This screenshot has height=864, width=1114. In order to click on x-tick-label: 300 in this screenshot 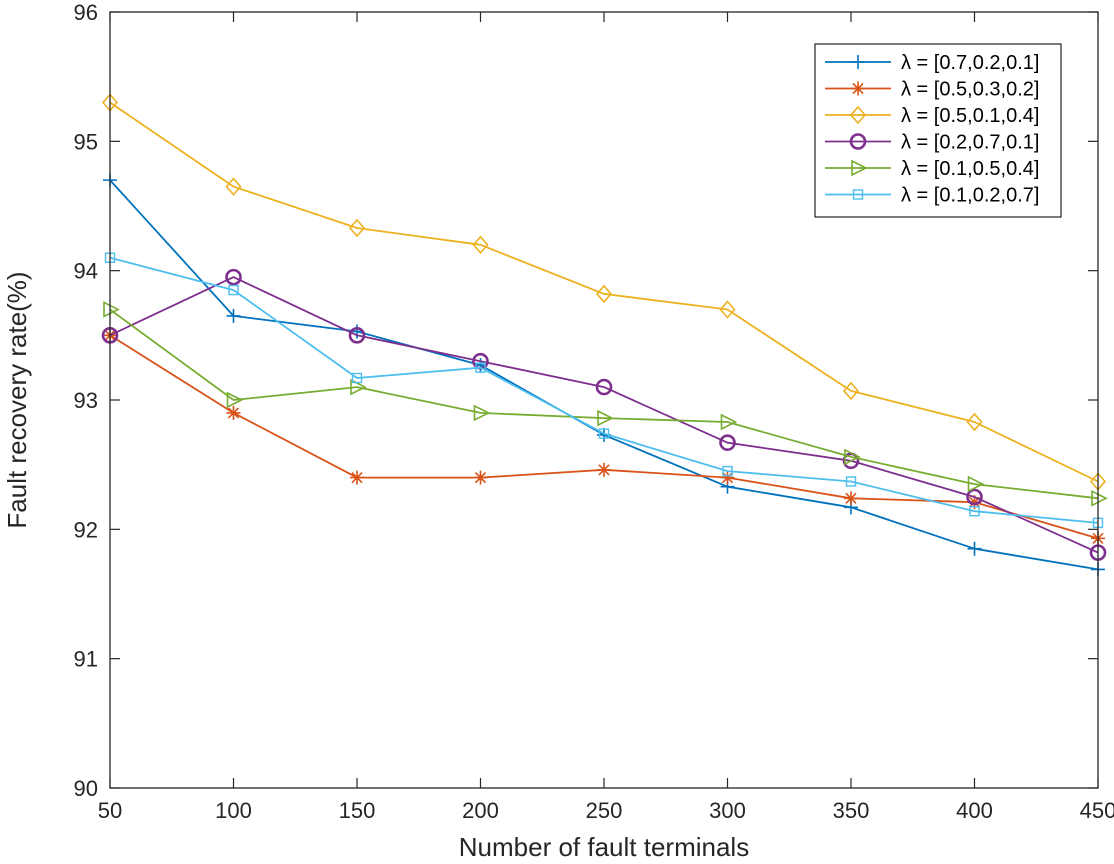, I will do `click(727, 810)`.